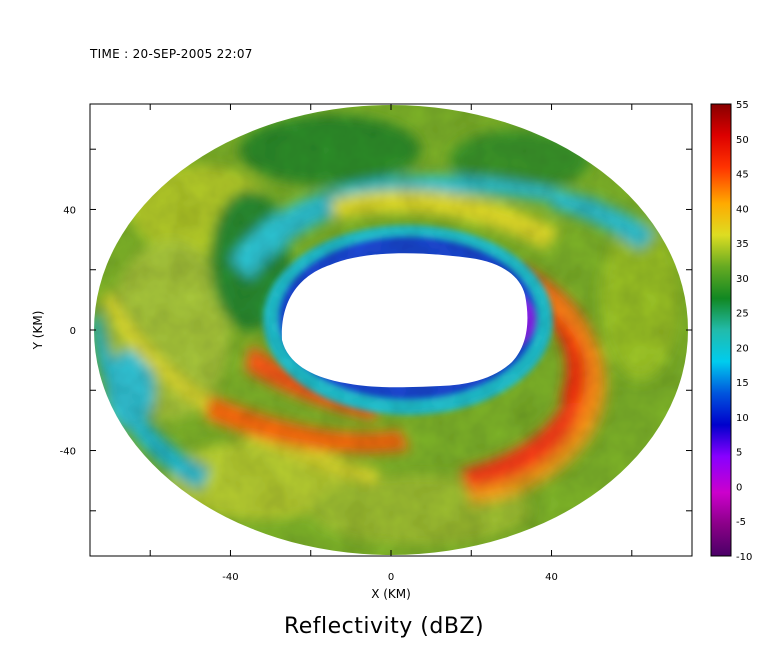  What do you see at coordinates (171, 54) in the screenshot?
I see `time-label: TIME : 20-SEP-2005 22:07` at bounding box center [171, 54].